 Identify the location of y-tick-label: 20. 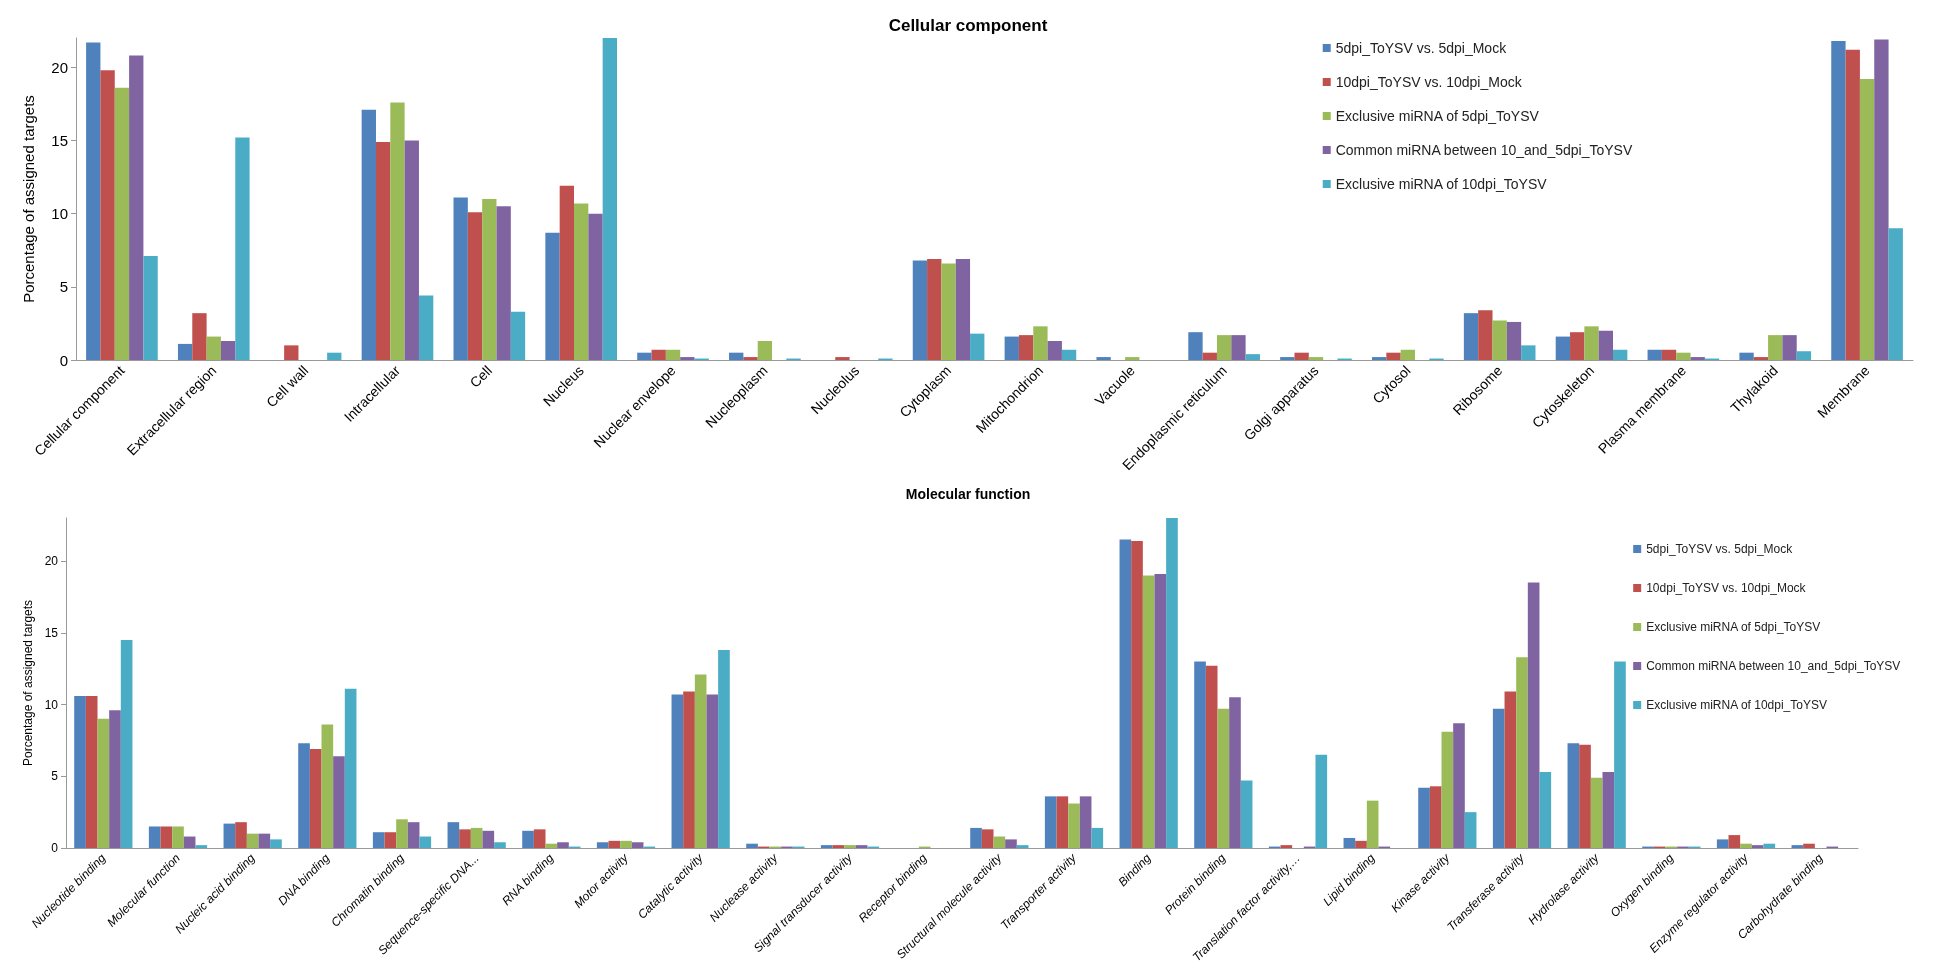
(51, 561).